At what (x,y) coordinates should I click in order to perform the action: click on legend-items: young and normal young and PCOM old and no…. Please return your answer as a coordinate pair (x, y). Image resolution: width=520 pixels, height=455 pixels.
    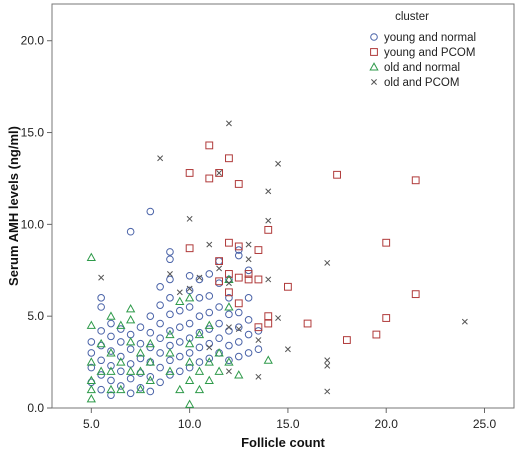
    Looking at the image, I should click on (422, 60).